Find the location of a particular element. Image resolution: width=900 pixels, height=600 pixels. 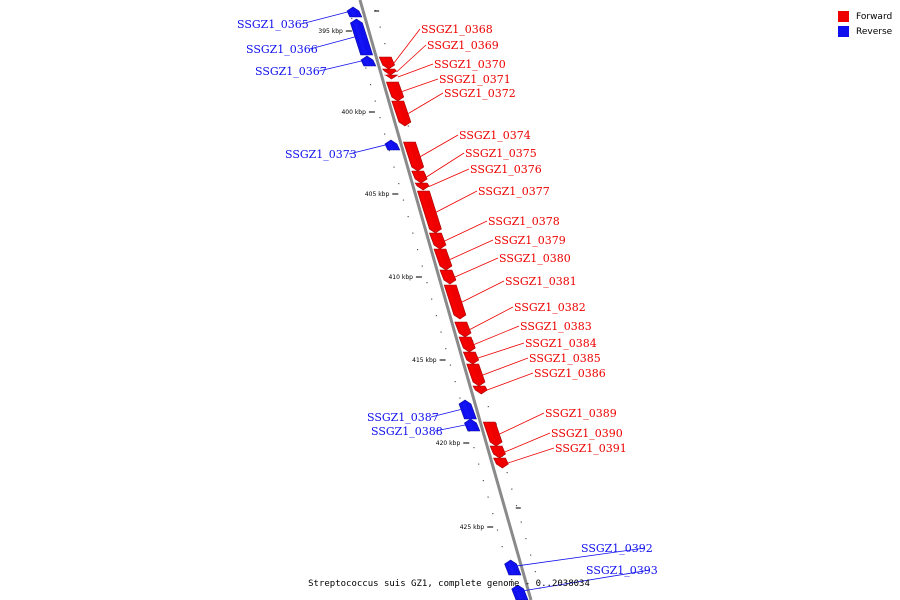

gene-label-ssgz1_0379: SSGZ1_0379 is located at coordinates (530, 240).